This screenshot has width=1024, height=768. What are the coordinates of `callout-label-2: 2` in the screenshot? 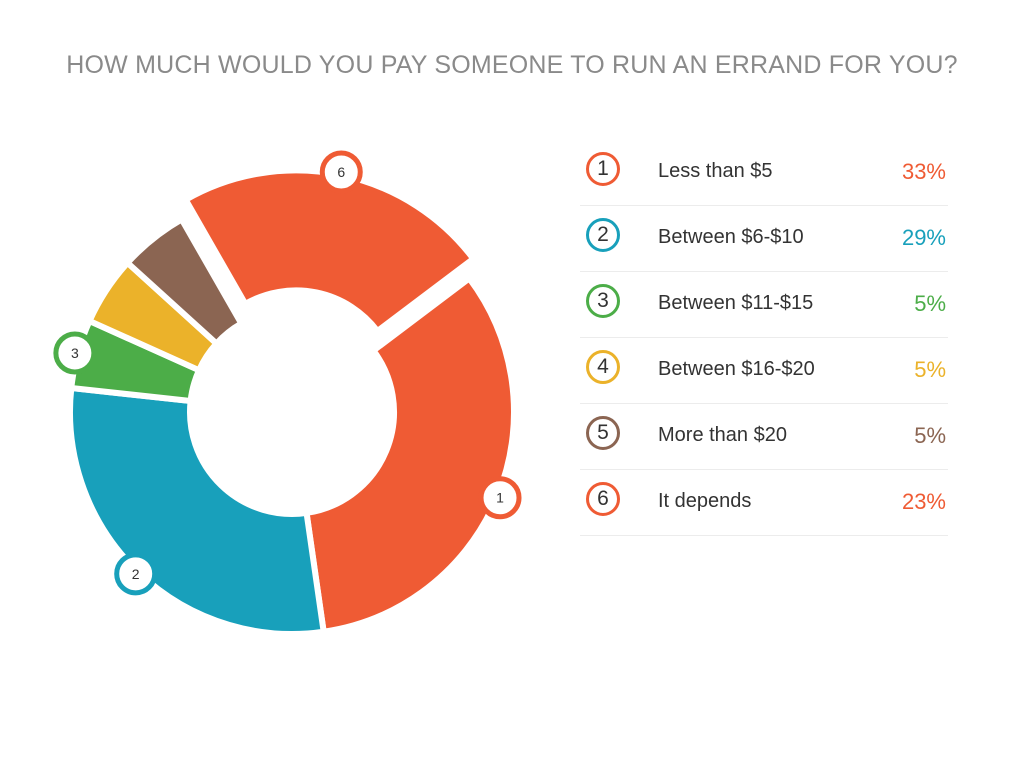 It's located at (136, 574).